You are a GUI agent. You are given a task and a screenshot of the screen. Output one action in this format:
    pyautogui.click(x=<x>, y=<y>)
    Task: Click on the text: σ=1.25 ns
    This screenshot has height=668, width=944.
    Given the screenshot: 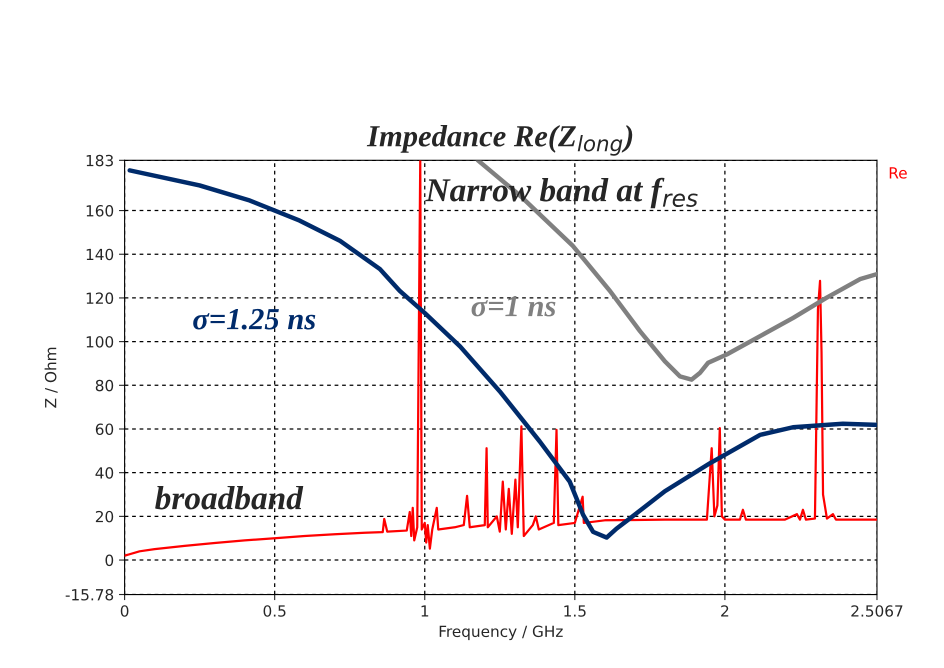 What is the action you would take?
    pyautogui.click(x=254, y=319)
    